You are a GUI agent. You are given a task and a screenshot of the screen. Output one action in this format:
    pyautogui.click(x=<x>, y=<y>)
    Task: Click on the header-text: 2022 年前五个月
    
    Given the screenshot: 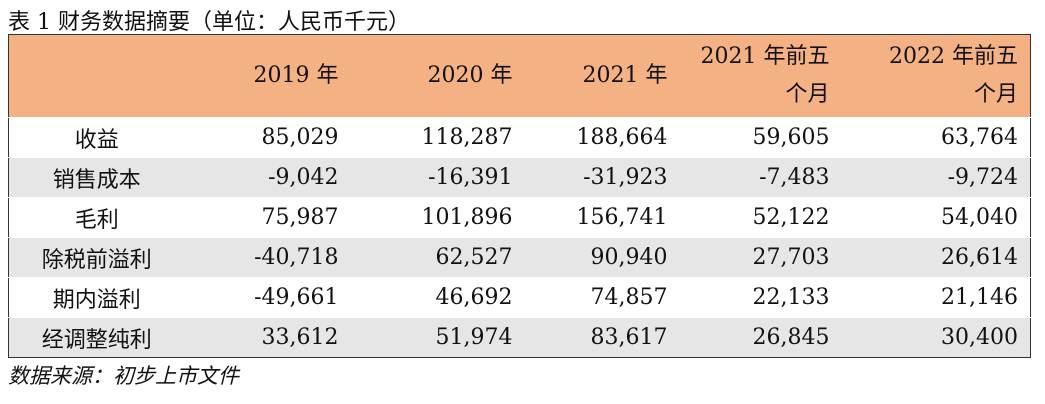 What is the action you would take?
    pyautogui.click(x=953, y=75)
    